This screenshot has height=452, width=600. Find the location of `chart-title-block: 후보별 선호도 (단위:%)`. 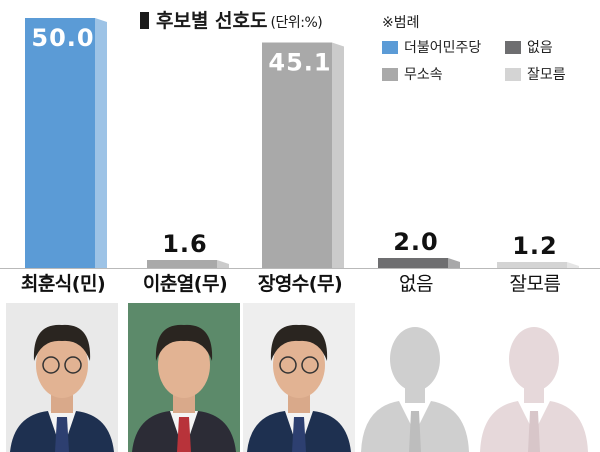

chart-title-block: 후보별 선호도 (단위:%) is located at coordinates (231, 19).